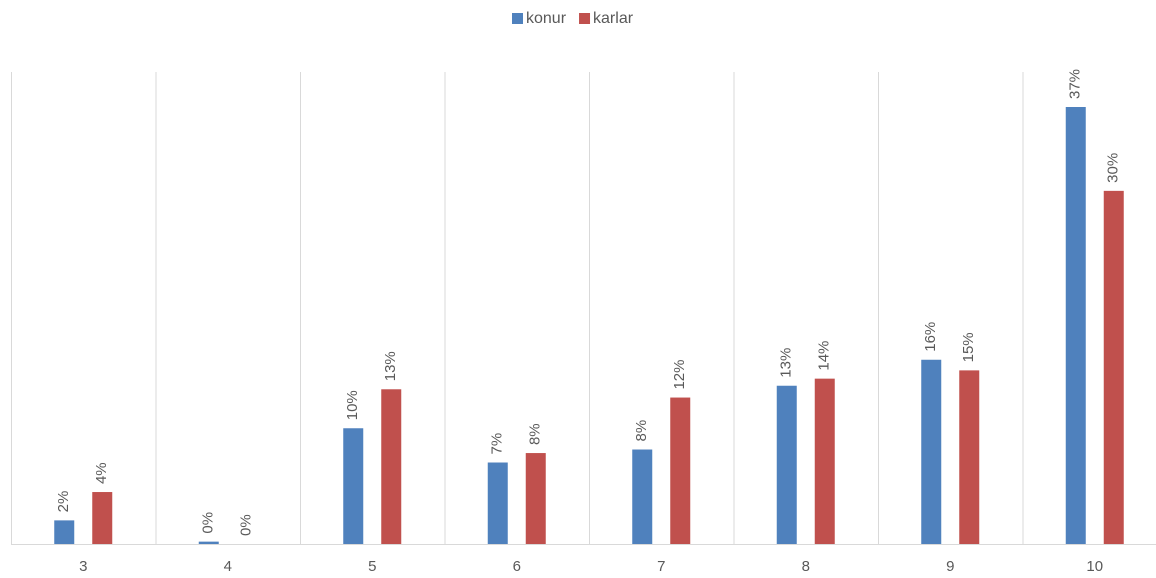 This screenshot has width=1156, height=578. I want to click on data-label: 7%, so click(497, 444).